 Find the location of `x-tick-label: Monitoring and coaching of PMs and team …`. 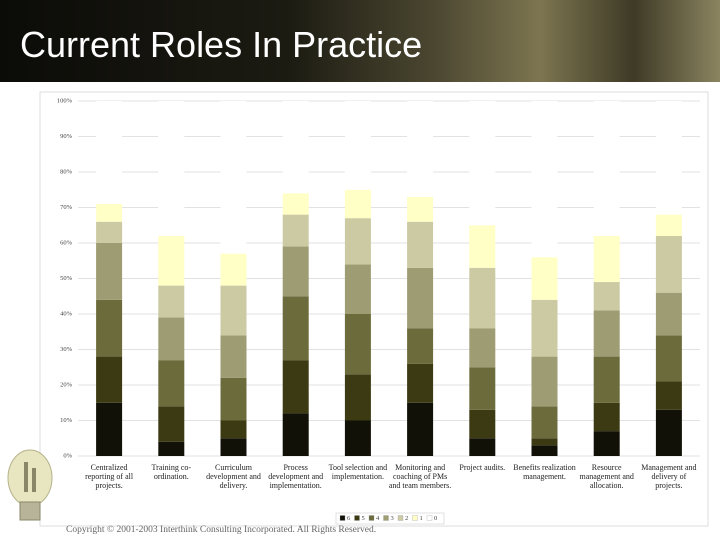

x-tick-label: Monitoring and coaching of PMs and team … is located at coordinates (420, 476).